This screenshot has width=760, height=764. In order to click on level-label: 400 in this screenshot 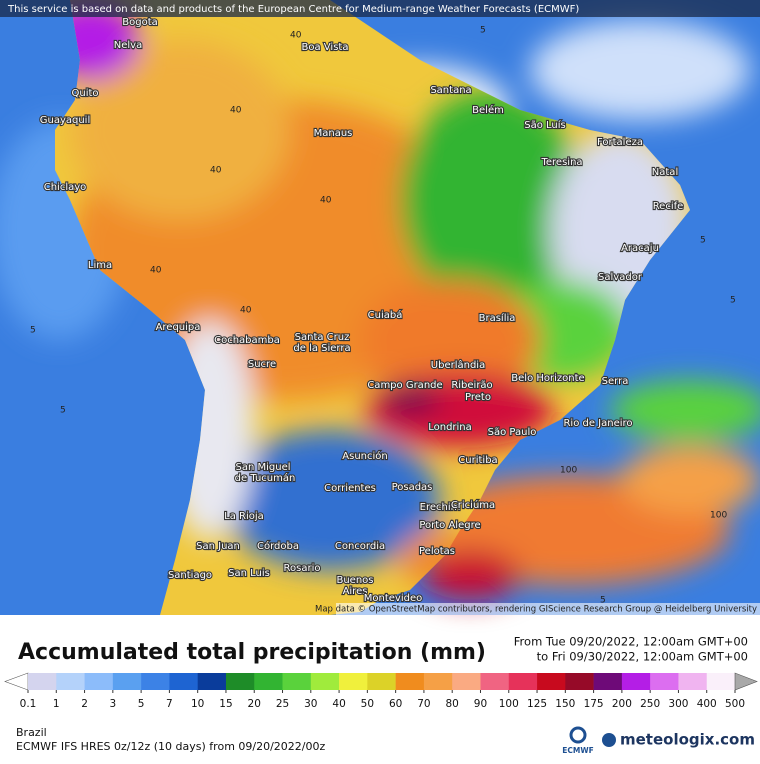, I will do `click(707, 704)`.